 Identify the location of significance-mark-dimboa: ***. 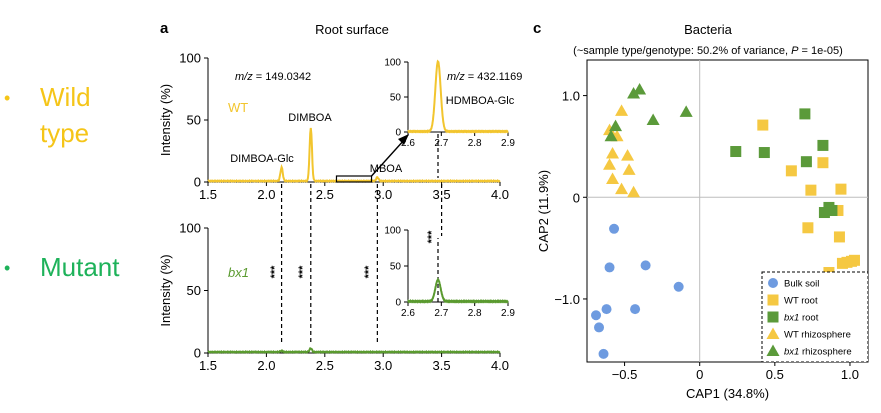
(303, 272).